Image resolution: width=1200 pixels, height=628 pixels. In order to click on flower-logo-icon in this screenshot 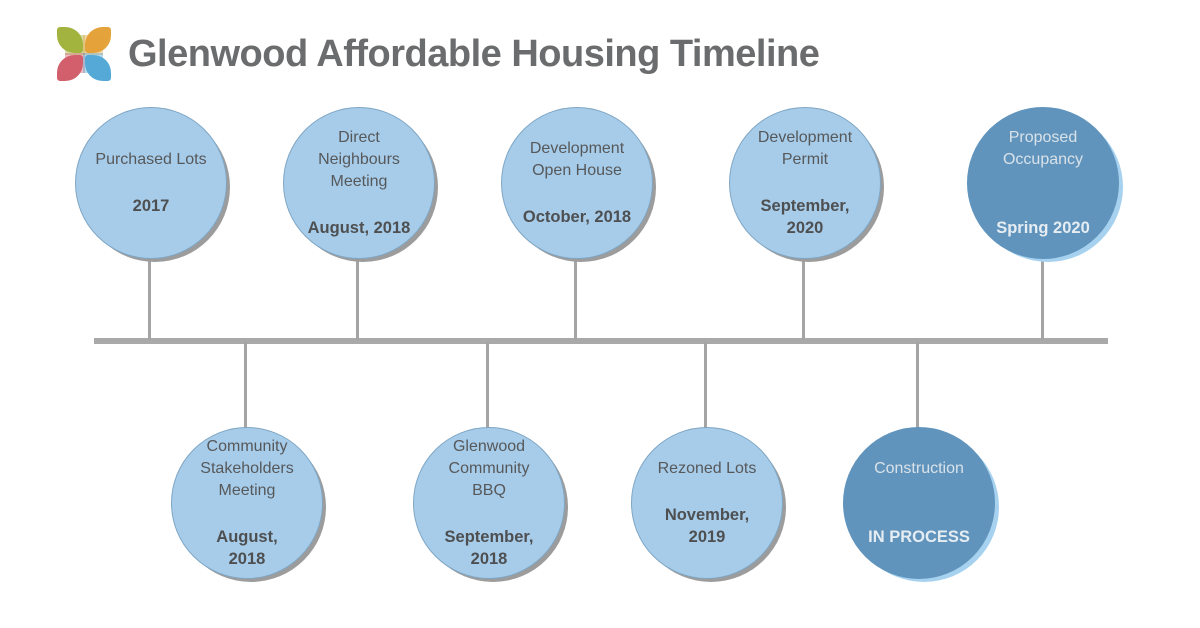, I will do `click(84, 54)`.